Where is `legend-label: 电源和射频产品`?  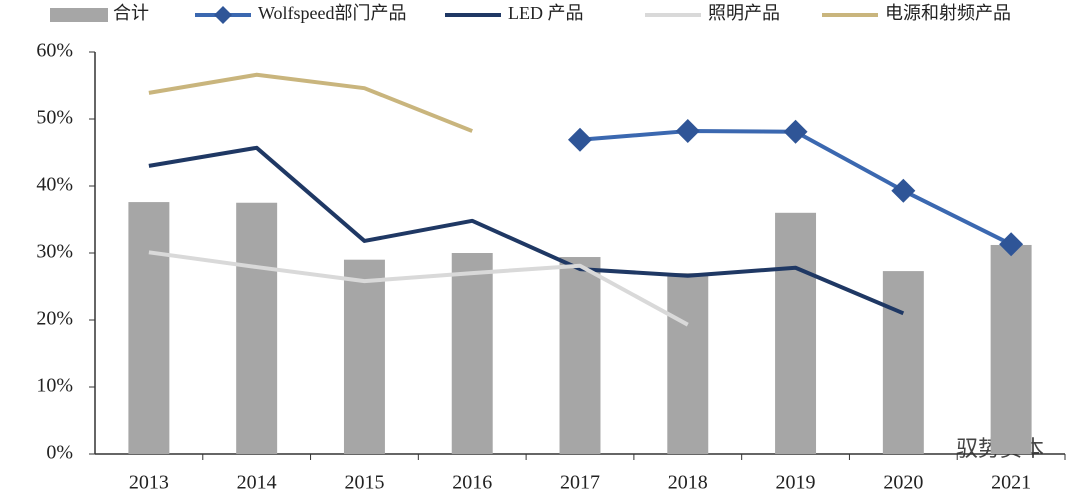
legend-label: 电源和射频产品 is located at coordinates (948, 13).